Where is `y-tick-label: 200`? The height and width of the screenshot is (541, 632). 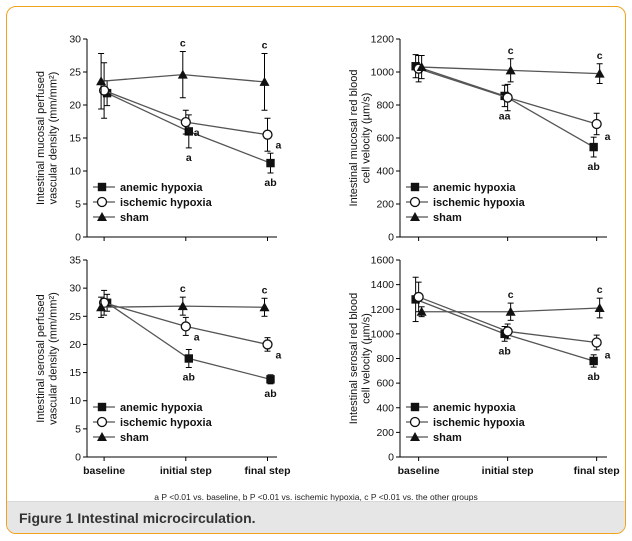
y-tick-label: 200 is located at coordinates (385, 433).